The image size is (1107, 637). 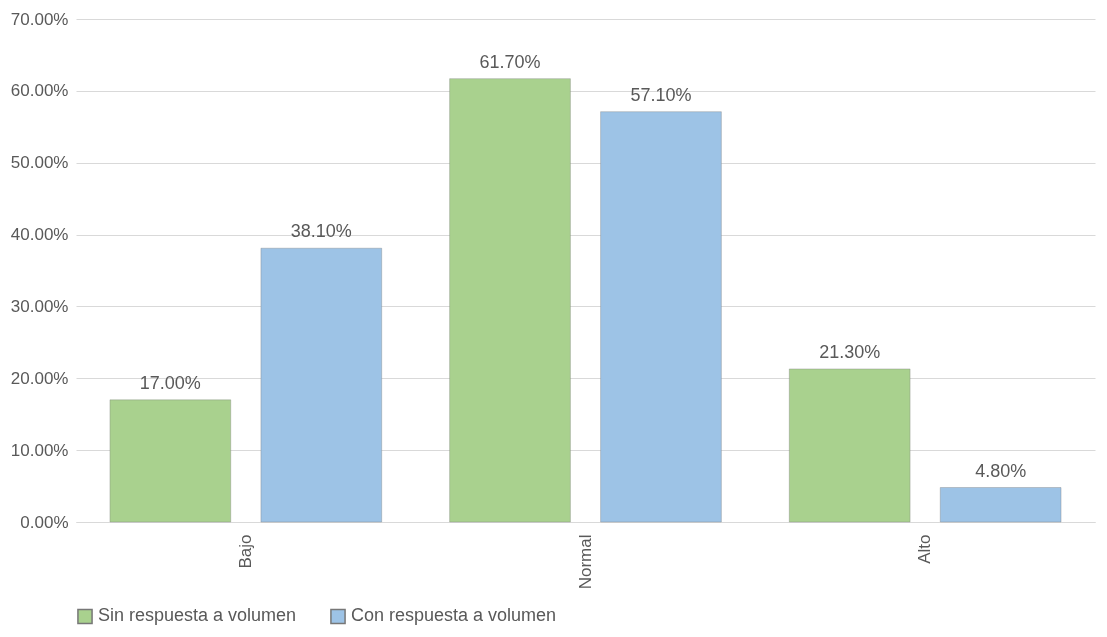 I want to click on y-tick-label: 70.00%, so click(x=39, y=19).